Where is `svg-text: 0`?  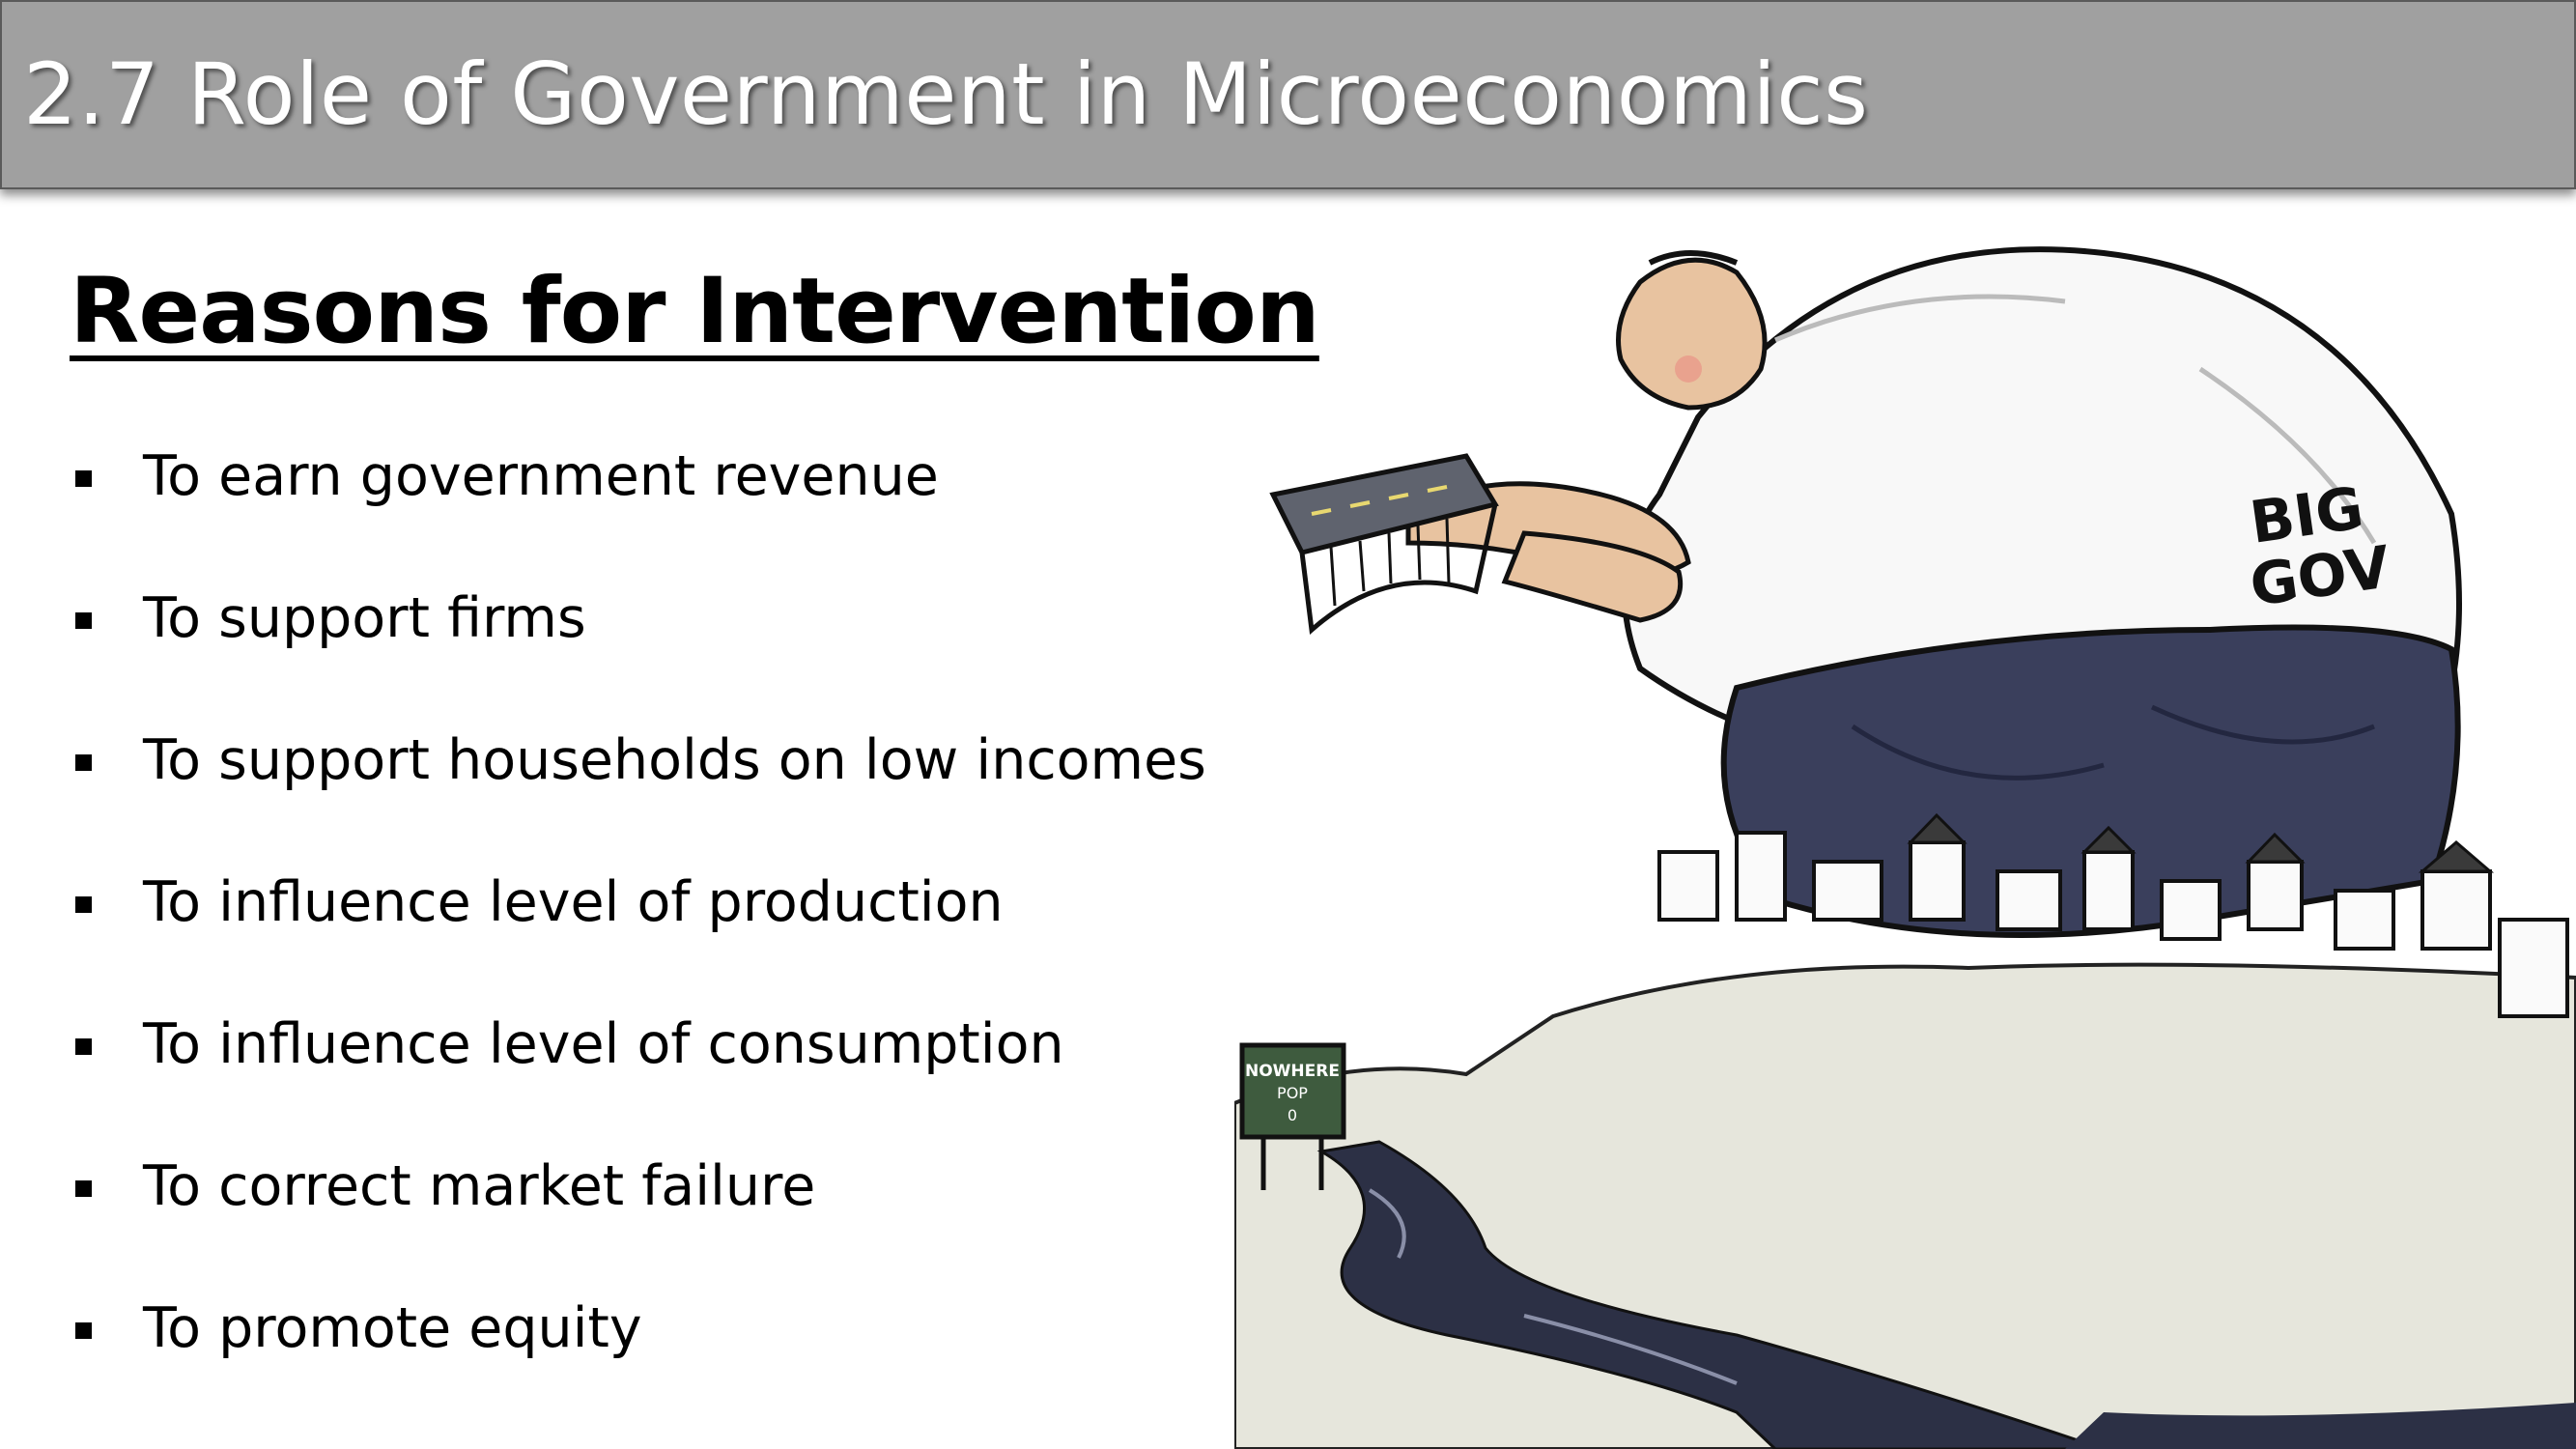 svg-text: 0 is located at coordinates (1292, 1115).